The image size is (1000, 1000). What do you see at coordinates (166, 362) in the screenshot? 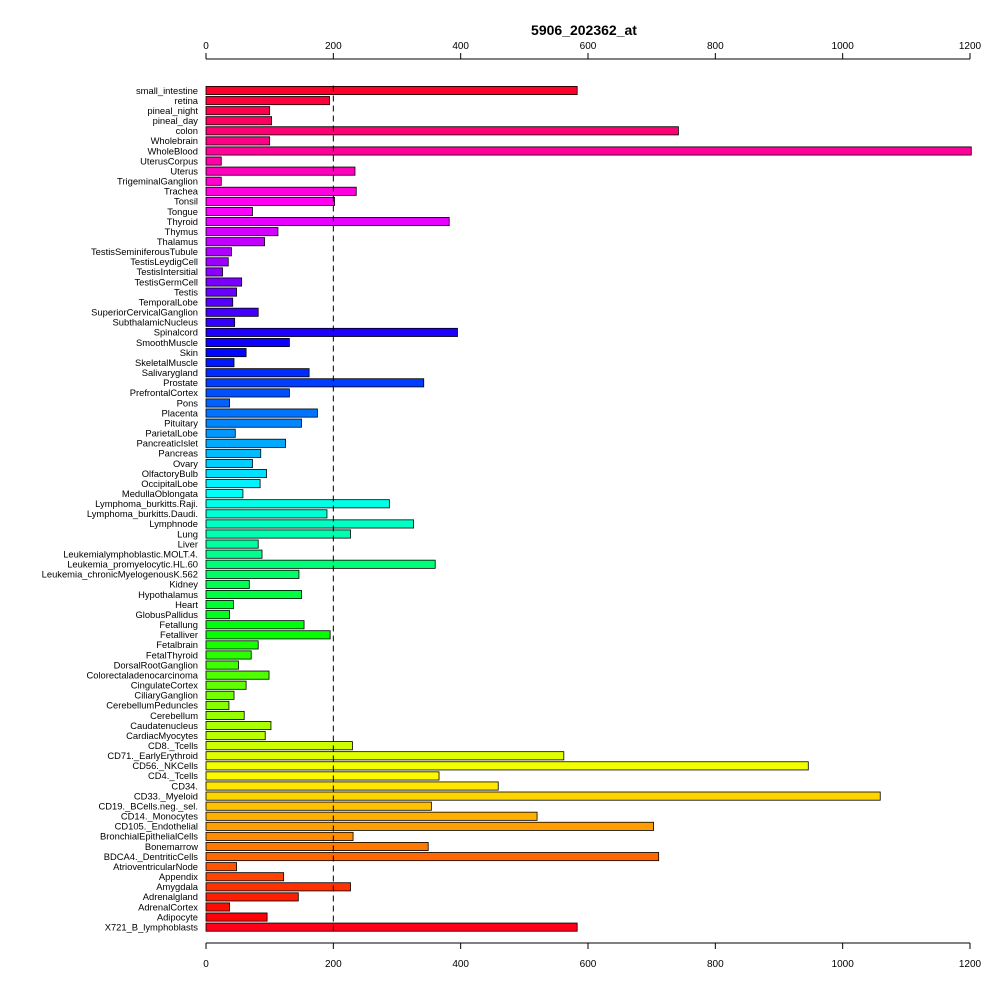
I see `category-label: SkeletalMuscle` at bounding box center [166, 362].